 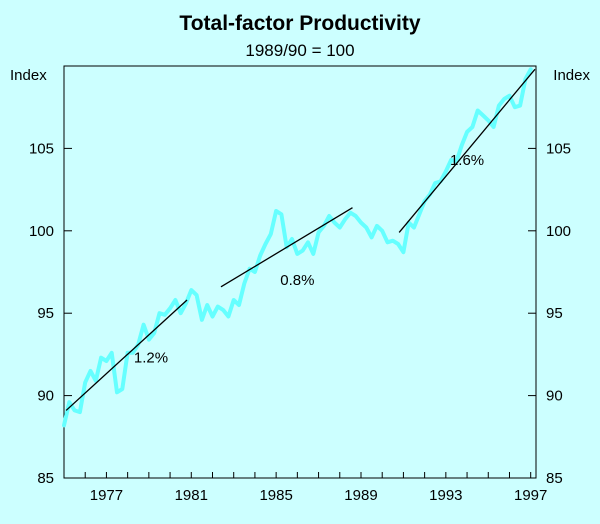 I want to click on chart-title: Total-factor Productivity, so click(x=299, y=23).